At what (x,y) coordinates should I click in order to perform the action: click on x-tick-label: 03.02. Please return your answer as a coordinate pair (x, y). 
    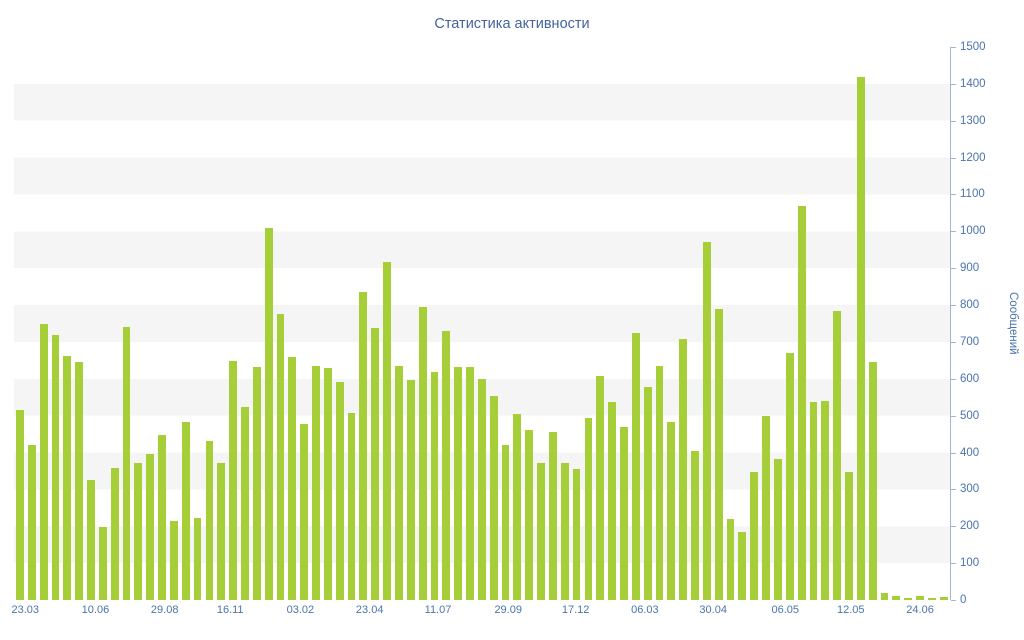
    Looking at the image, I should click on (300, 610).